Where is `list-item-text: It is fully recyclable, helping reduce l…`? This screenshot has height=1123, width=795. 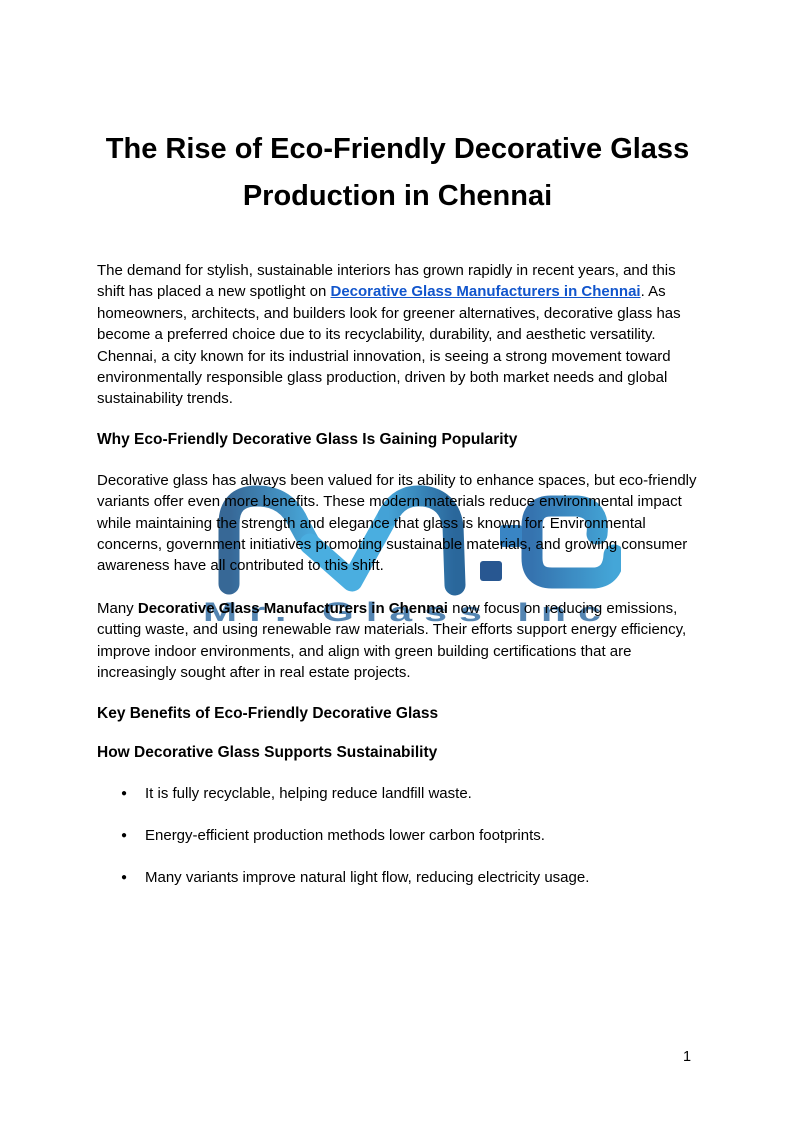
list-item-text: It is fully recyclable, helping reduce l… is located at coordinates (308, 793).